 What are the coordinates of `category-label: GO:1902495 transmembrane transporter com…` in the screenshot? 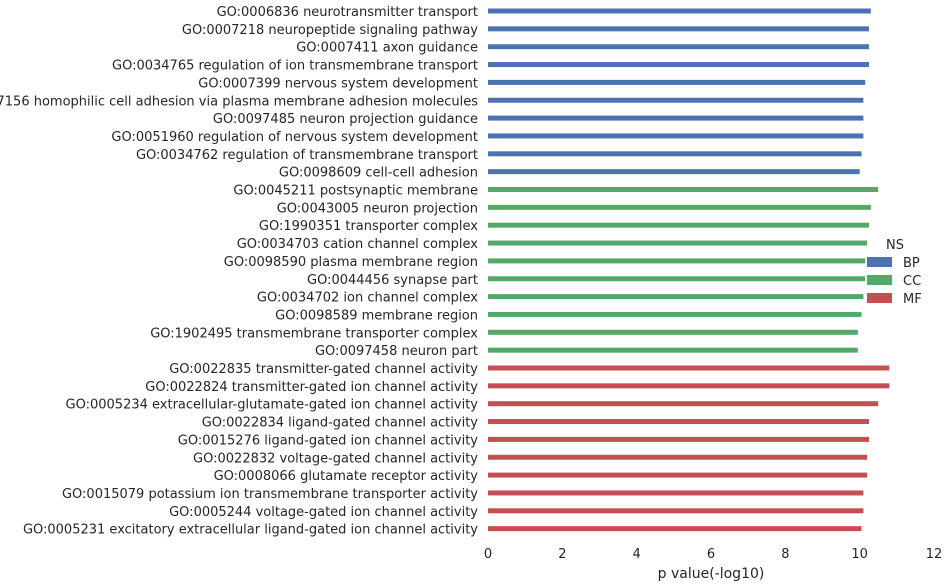 It's located at (314, 333).